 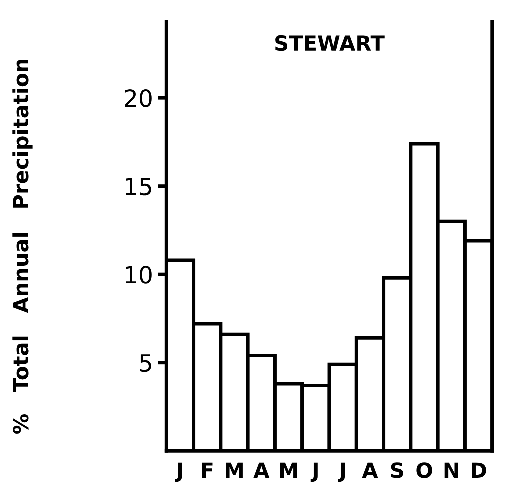 What do you see at coordinates (479, 470) in the screenshot?
I see `x-tick-label: D` at bounding box center [479, 470].